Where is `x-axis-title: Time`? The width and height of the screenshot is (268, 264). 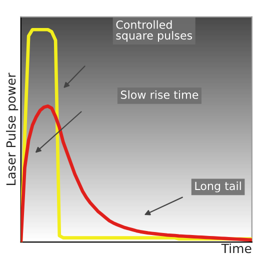
x-axis-title: Time is located at coordinates (236, 248).